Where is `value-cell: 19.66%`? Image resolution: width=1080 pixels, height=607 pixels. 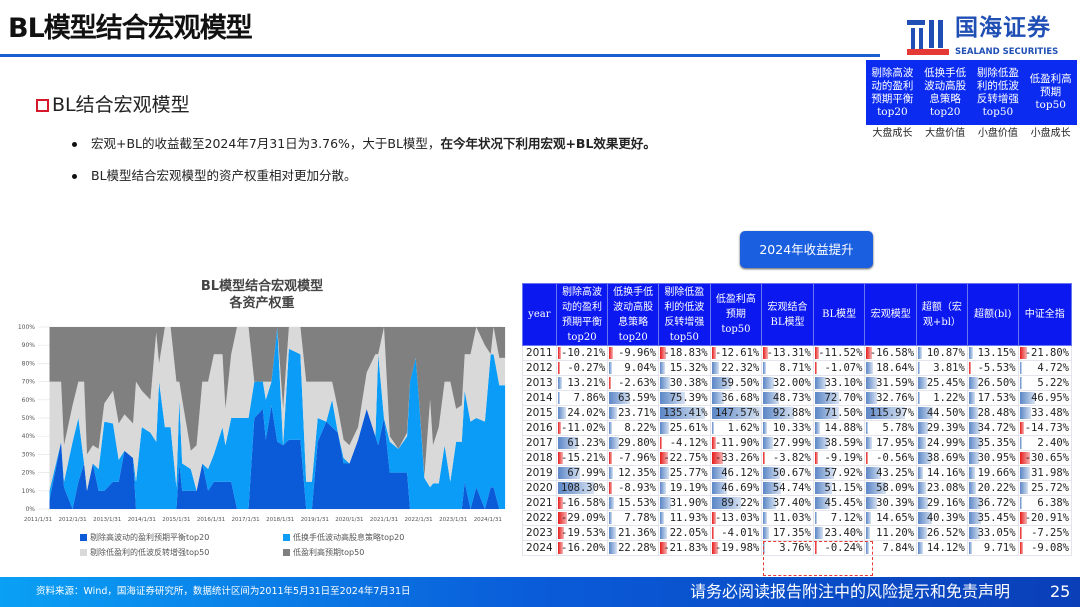
value-cell: 19.66% is located at coordinates (992, 473).